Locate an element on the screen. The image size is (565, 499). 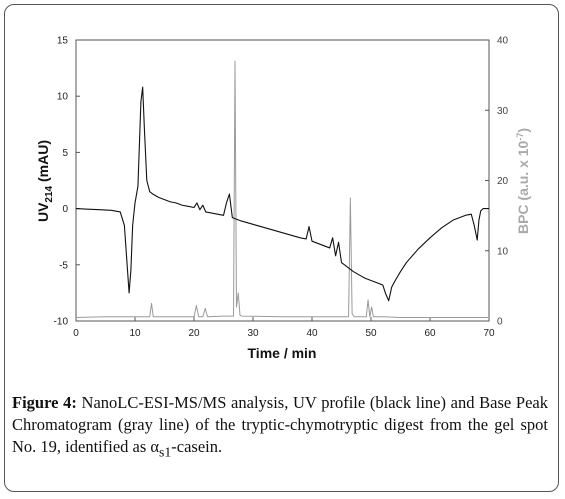
y-left-tick-label: -10 is located at coordinates (61, 322).